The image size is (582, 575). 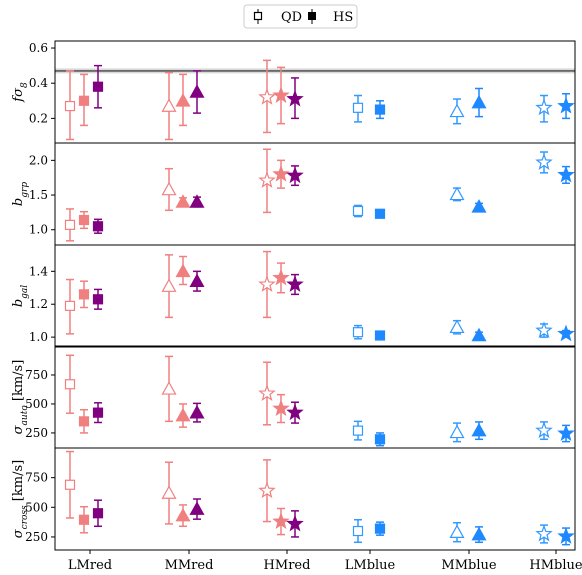 What do you see at coordinates (312, 16) in the screenshot?
I see `legend-filled-marker` at bounding box center [312, 16].